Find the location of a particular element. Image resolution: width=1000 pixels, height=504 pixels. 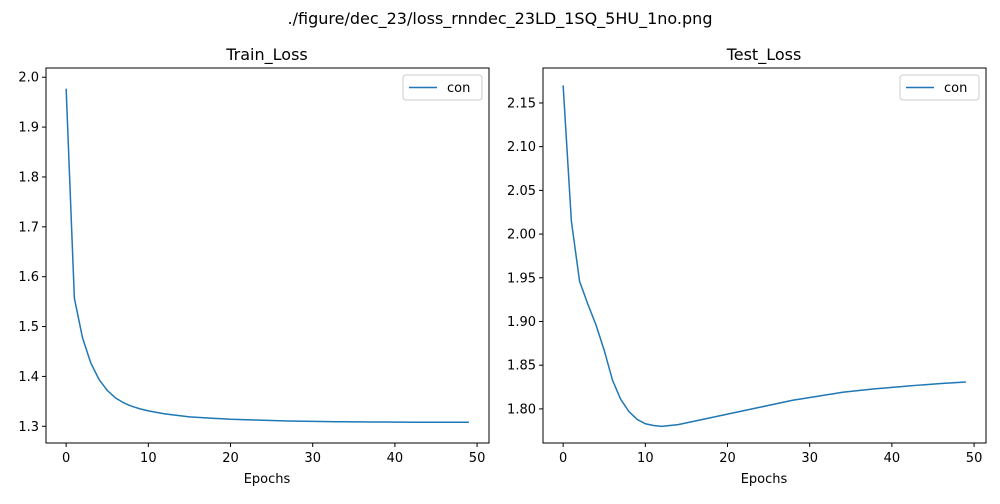

test-loss-x-tick-label: 30 is located at coordinates (809, 458).